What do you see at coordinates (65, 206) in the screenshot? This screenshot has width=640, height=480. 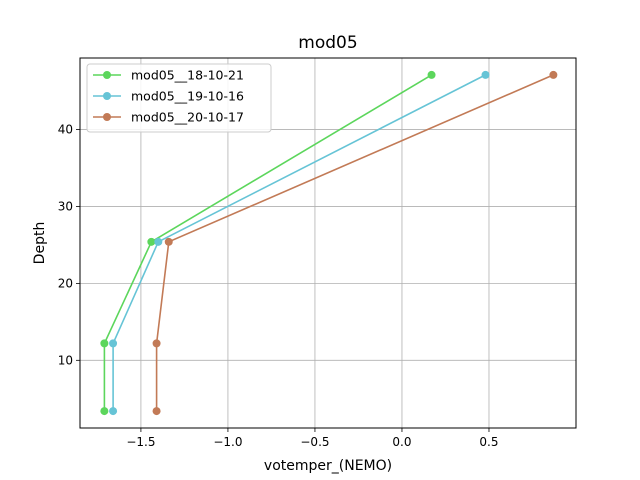 I see `y-tick-label: 30` at bounding box center [65, 206].